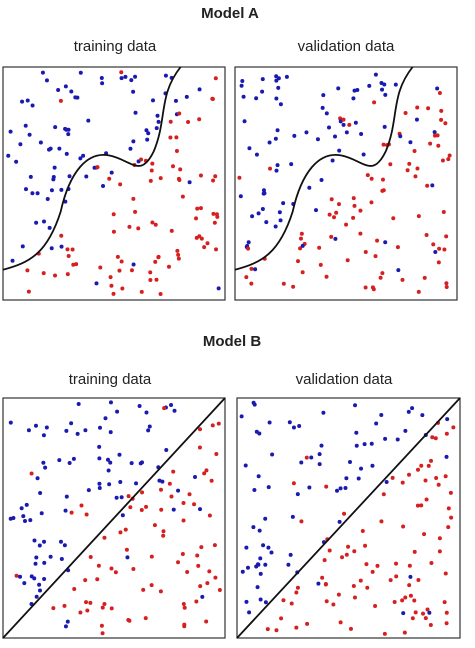 Image resolution: width=475 pixels, height=648 pixels. Describe the element at coordinates (230, 13) in the screenshot. I see `model-title: Model A` at that location.